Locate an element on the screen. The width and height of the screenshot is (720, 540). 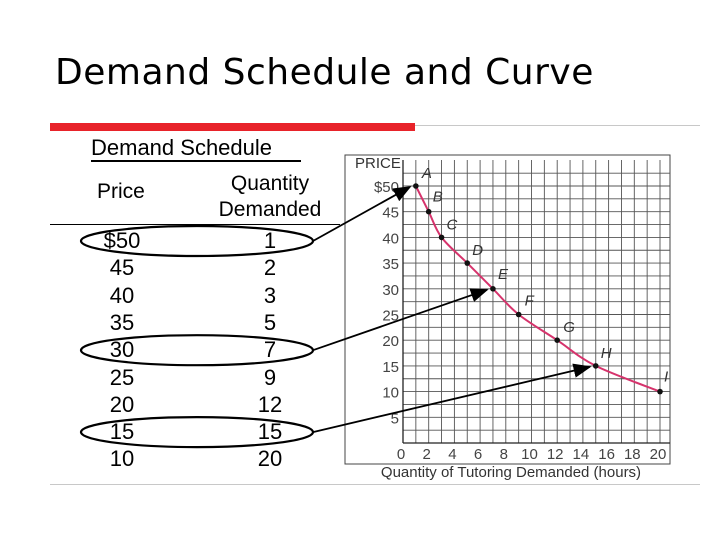
schedule-price-cell: 35 is located at coordinates (122, 322).